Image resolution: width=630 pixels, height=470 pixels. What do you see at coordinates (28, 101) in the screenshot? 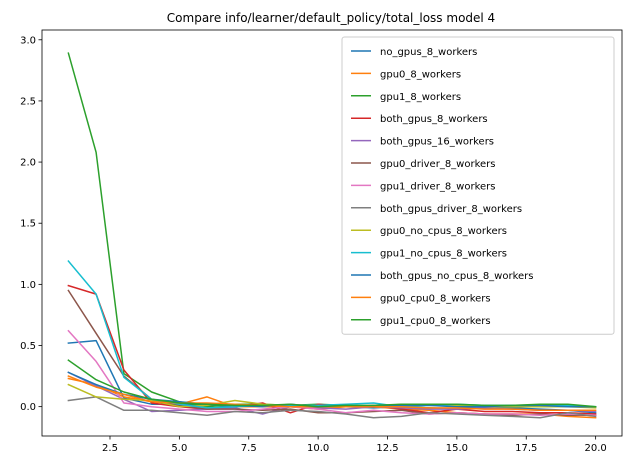
I see `y-tick-label: 2.5` at bounding box center [28, 101].